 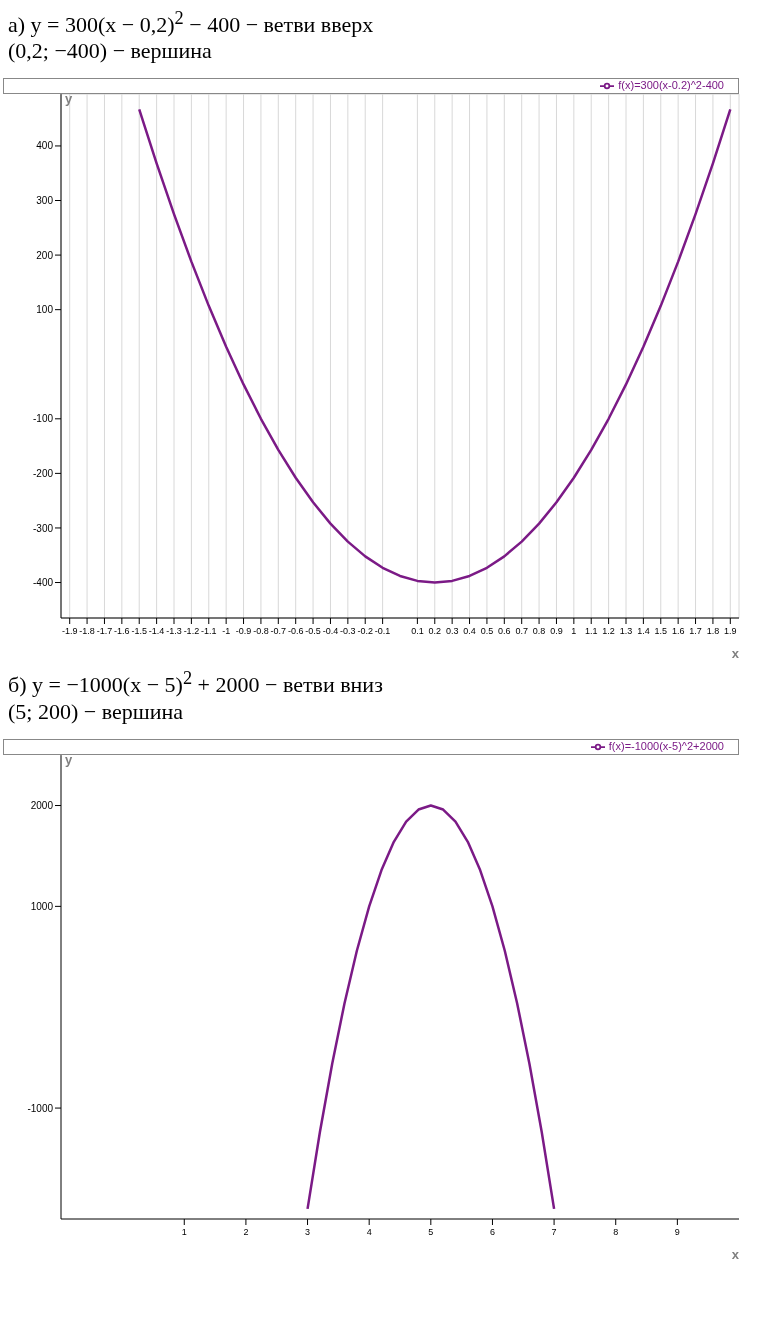 What do you see at coordinates (677, 1232) in the screenshot?
I see `x-tick-label: 9` at bounding box center [677, 1232].